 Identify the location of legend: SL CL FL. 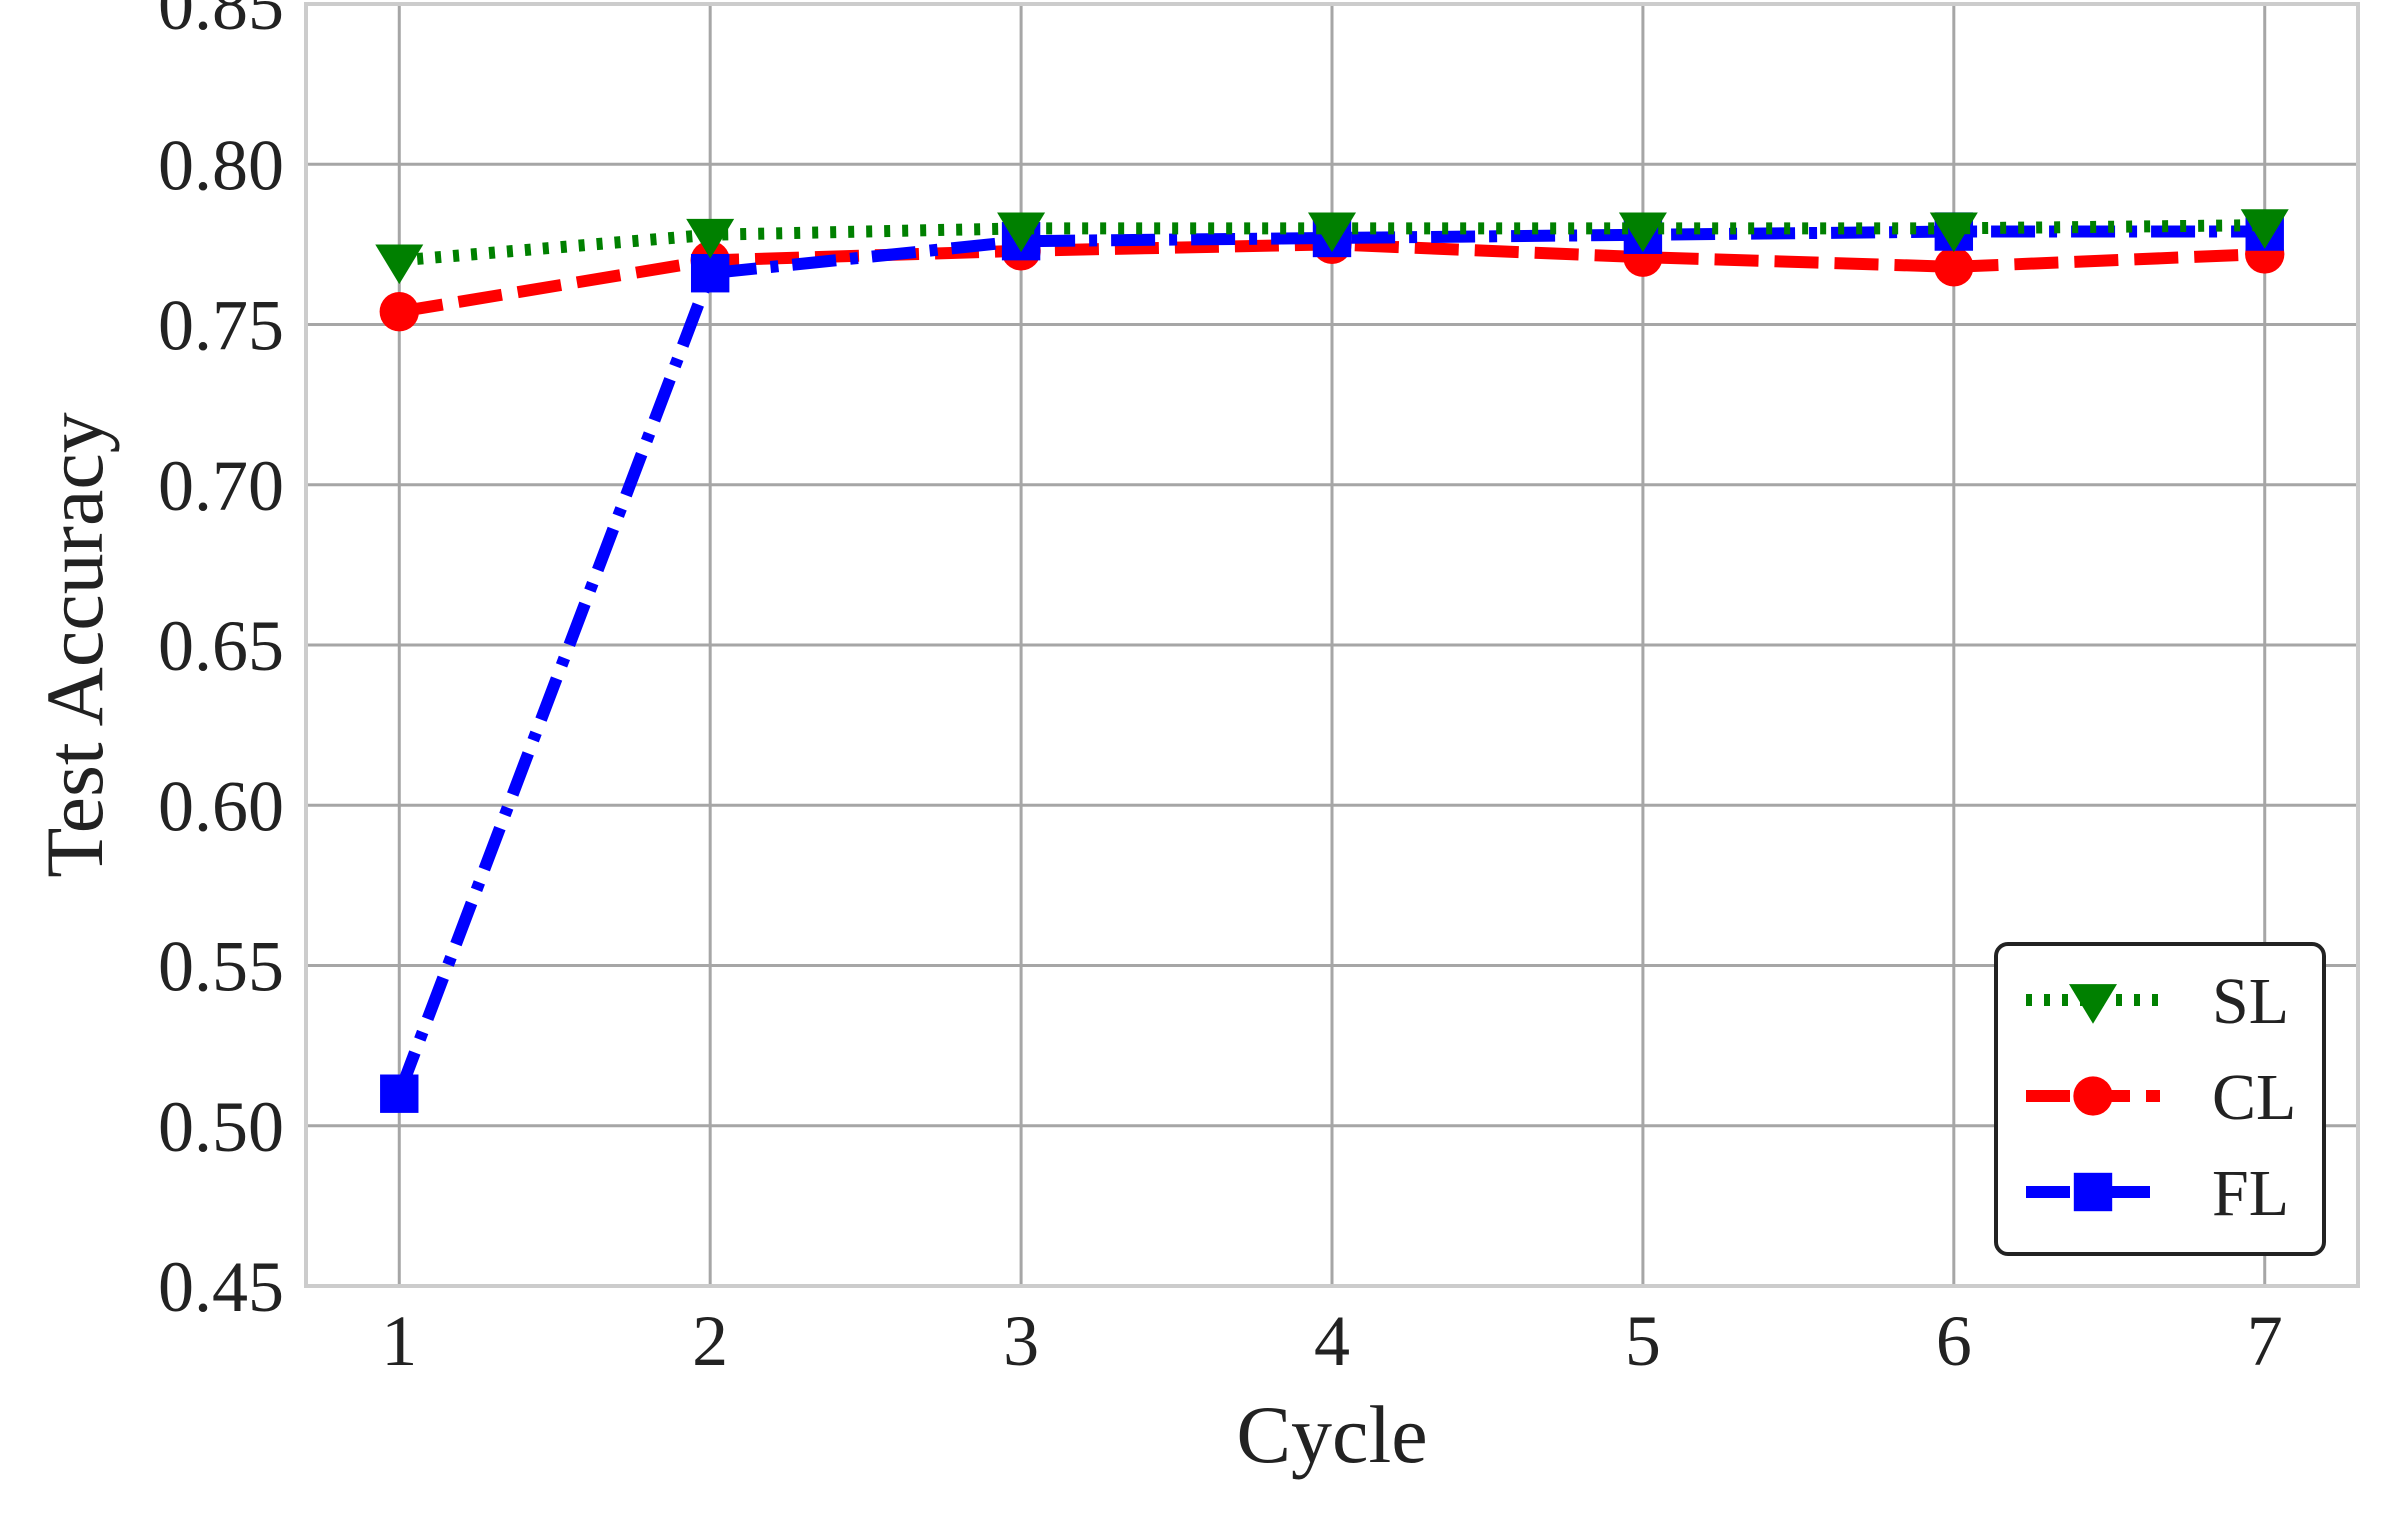
(2160, 1099).